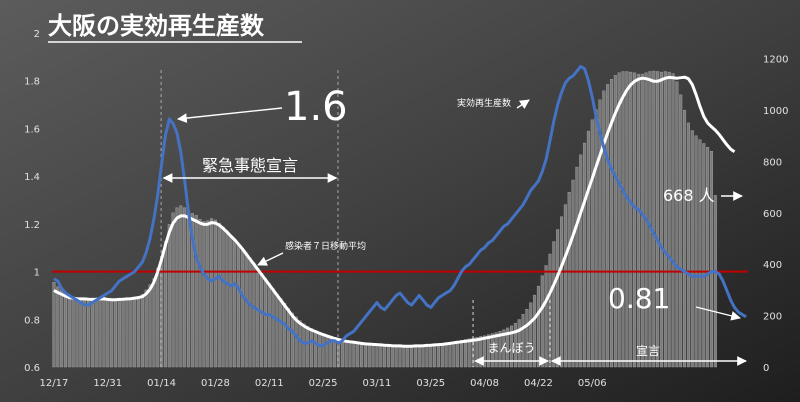  I want to click on x-tick: 03/25, so click(430, 383).